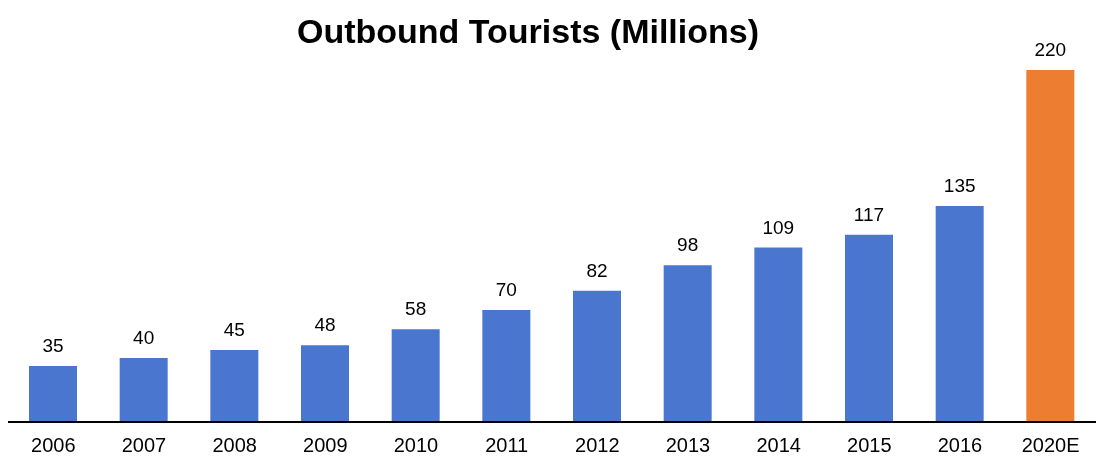  Describe the element at coordinates (234, 445) in the screenshot. I see `x-tick-label: 2008` at that location.